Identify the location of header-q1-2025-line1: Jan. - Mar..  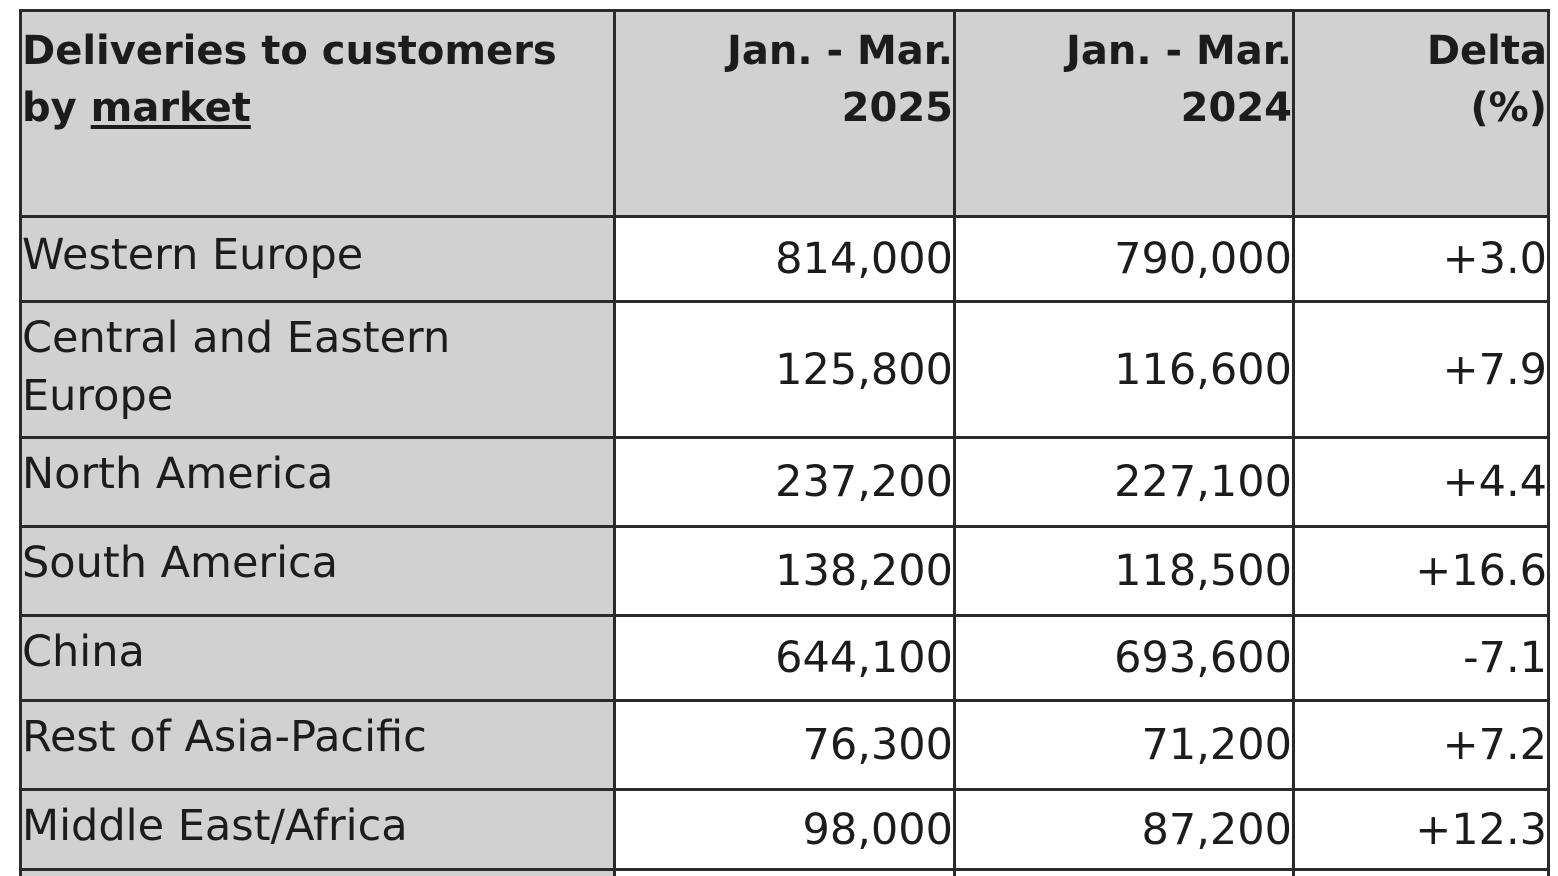
(839, 51).